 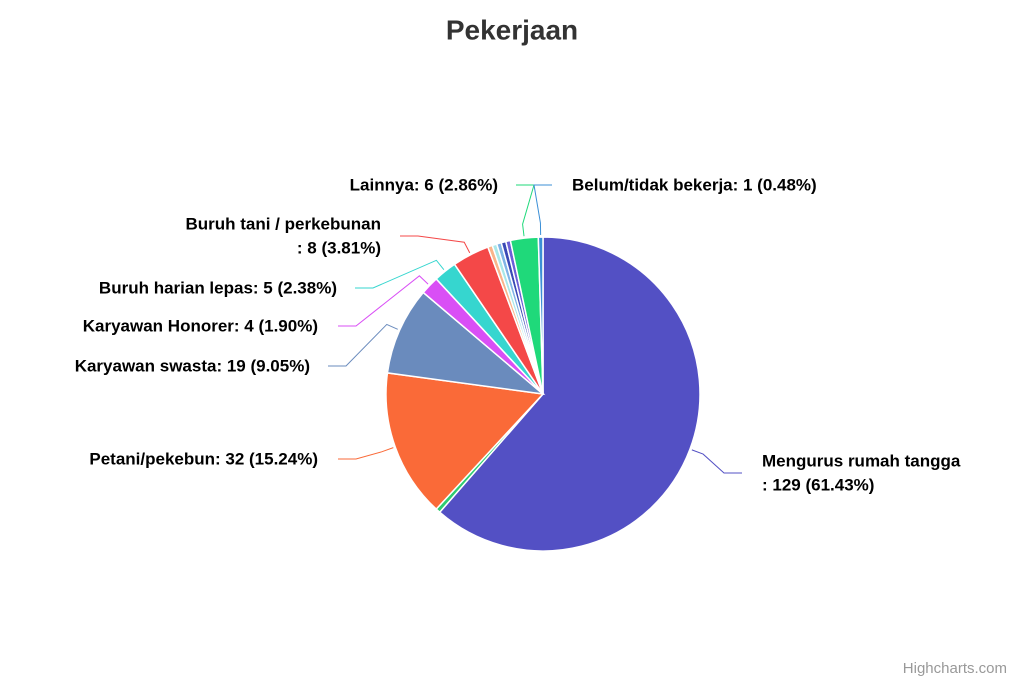 What do you see at coordinates (218, 287) in the screenshot?
I see `data-label: Buruh harian lepas: 5 (2.38%)` at bounding box center [218, 287].